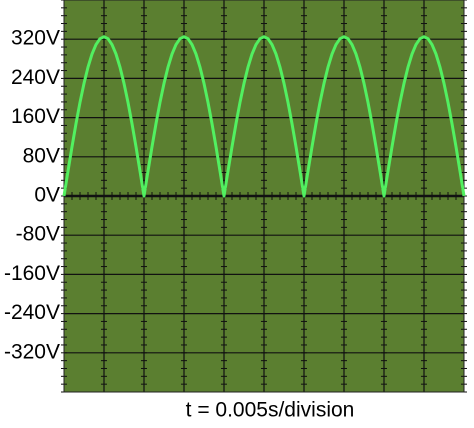  Describe the element at coordinates (32, 312) in the screenshot. I see `y-tick-label: -240V` at that location.